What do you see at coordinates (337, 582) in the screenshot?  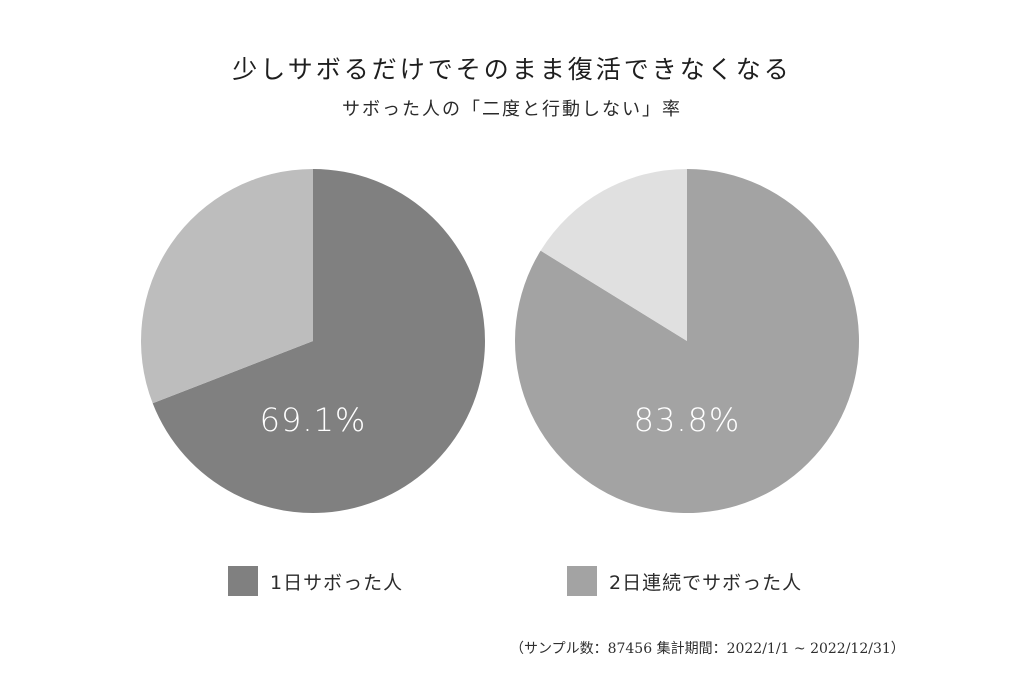 I see `legend-label-1day: 1日サボった人` at bounding box center [337, 582].